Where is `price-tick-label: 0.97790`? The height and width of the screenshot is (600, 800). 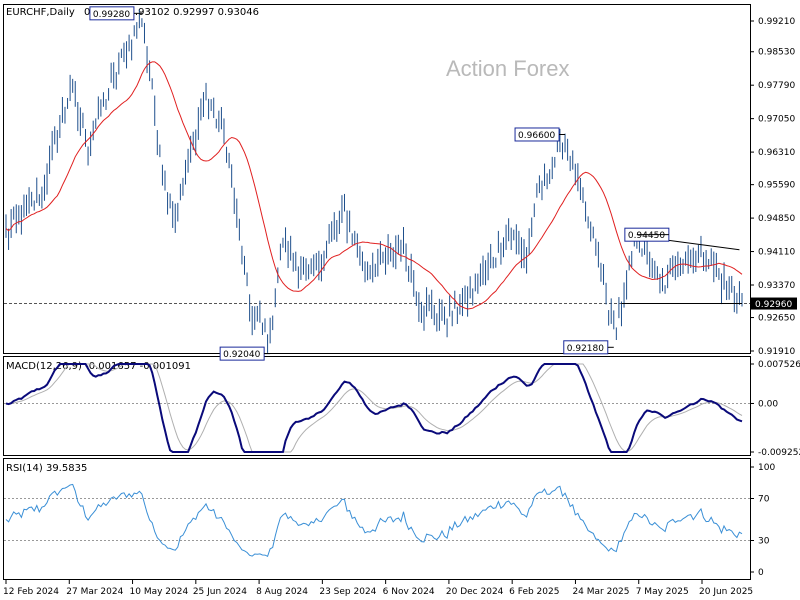 price-tick-label: 0.97790 is located at coordinates (776, 86).